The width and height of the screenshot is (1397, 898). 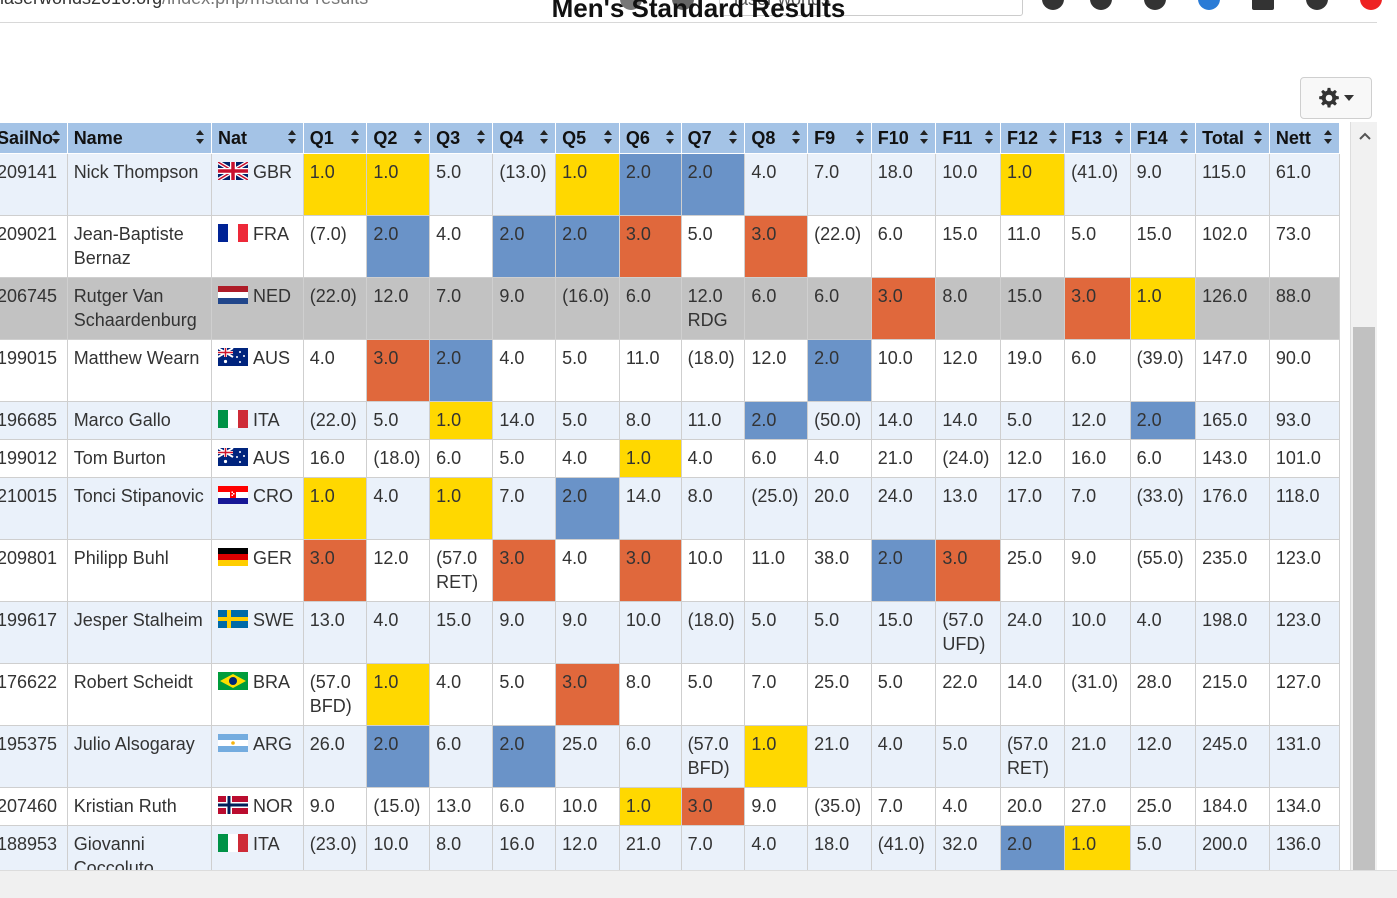 What do you see at coordinates (1149, 458) in the screenshot?
I see `race-score: 6.0` at bounding box center [1149, 458].